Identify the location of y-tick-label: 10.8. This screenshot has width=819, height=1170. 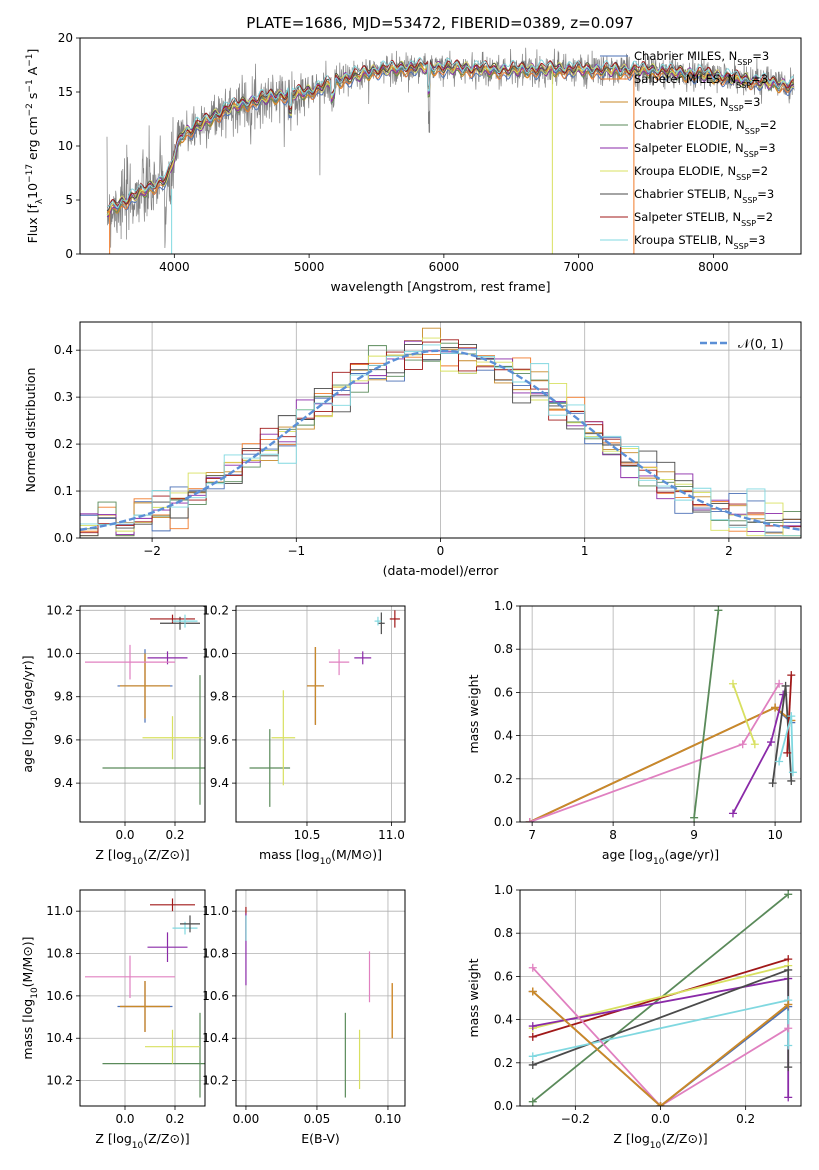
(59, 954).